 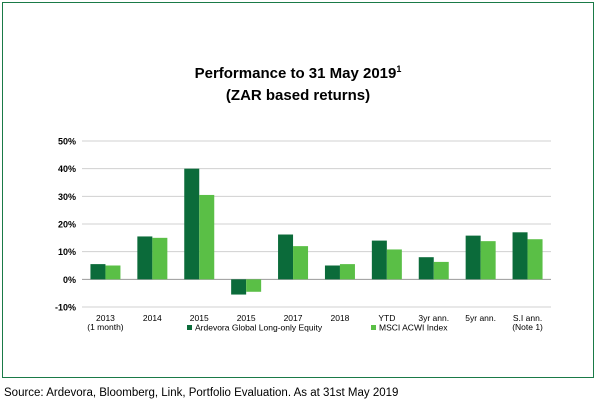 I want to click on legend-label: MSCI ACWI Index, so click(x=413, y=328).